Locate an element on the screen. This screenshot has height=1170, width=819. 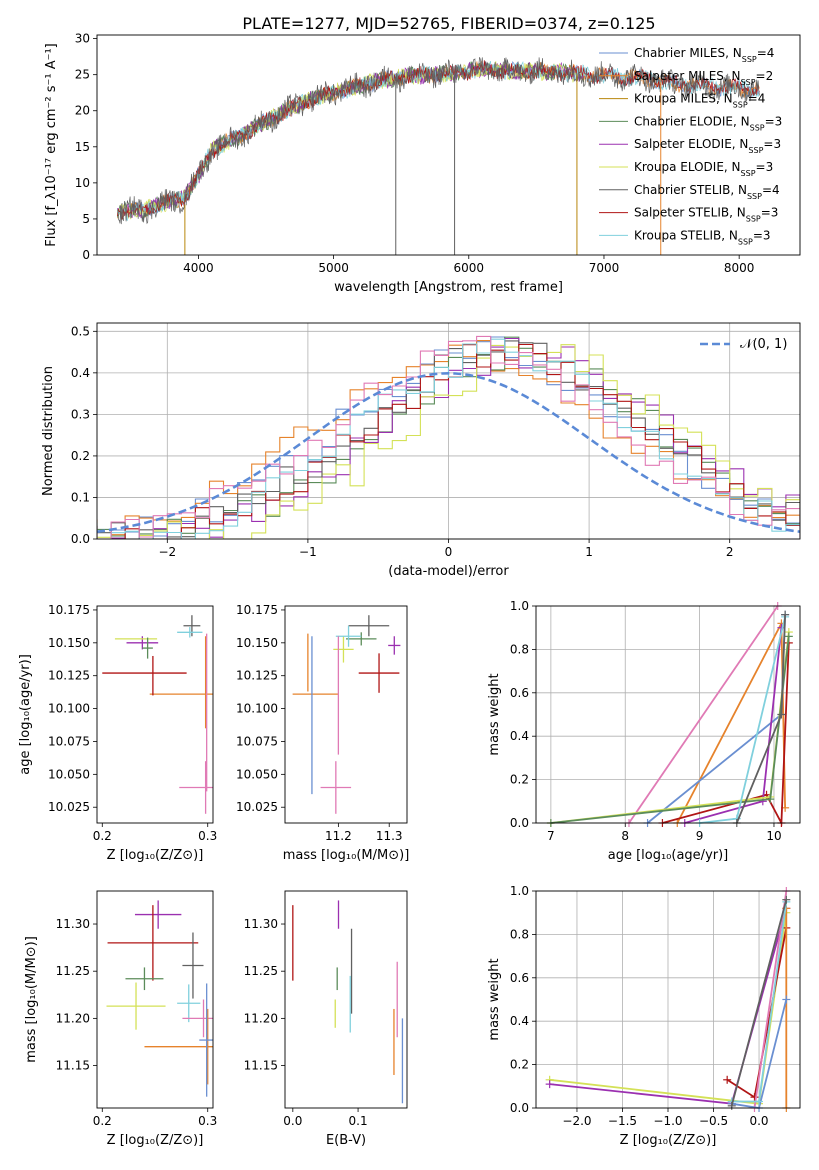
y-tick-label: 0.8 is located at coordinates (519, 649).